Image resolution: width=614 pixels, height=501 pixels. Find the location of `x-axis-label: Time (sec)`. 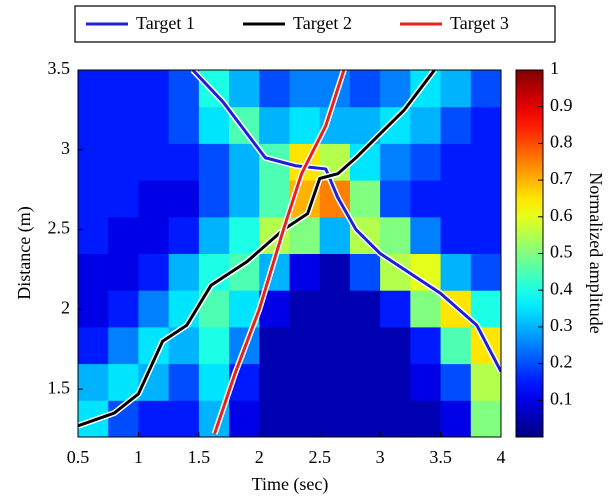

x-axis-label: Time (sec) is located at coordinates (290, 484).